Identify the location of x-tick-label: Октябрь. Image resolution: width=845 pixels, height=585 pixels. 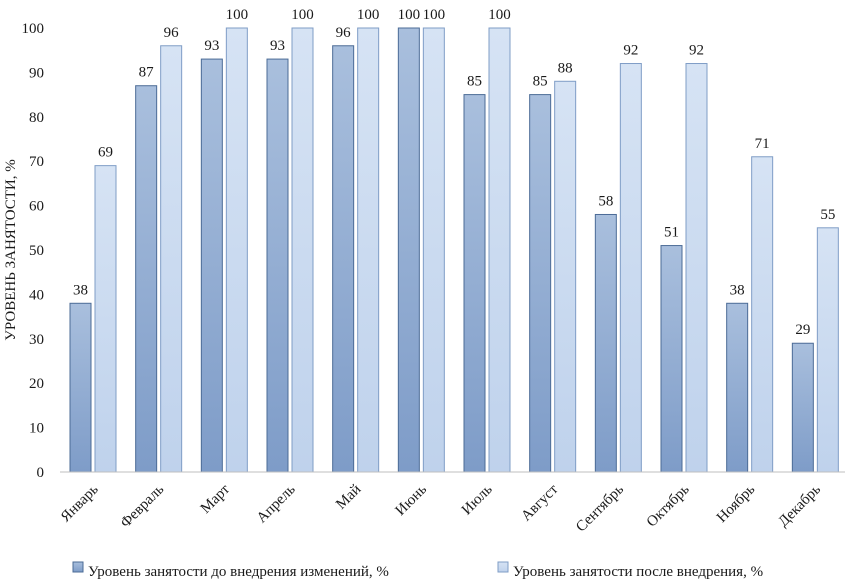
(668, 505).